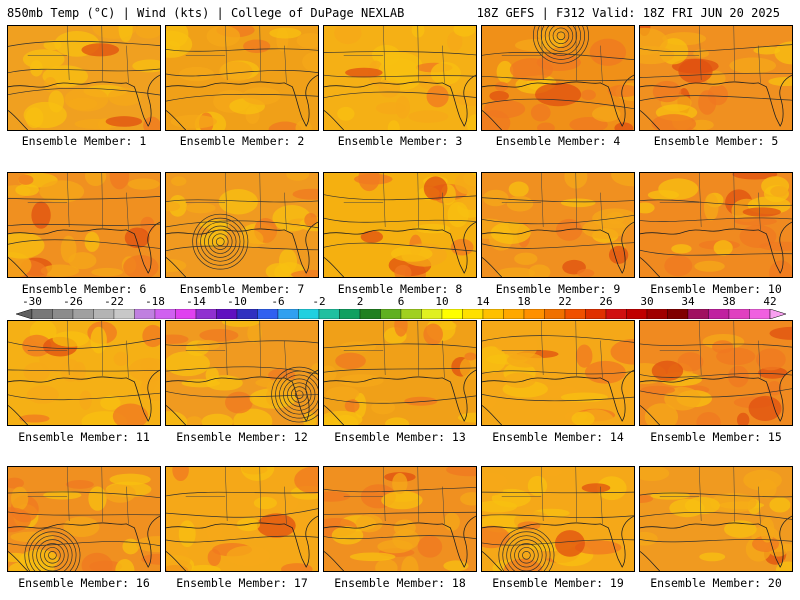 The image size is (800, 600). What do you see at coordinates (729, 301) in the screenshot?
I see `colorbar-tick-label: 38` at bounding box center [729, 301].